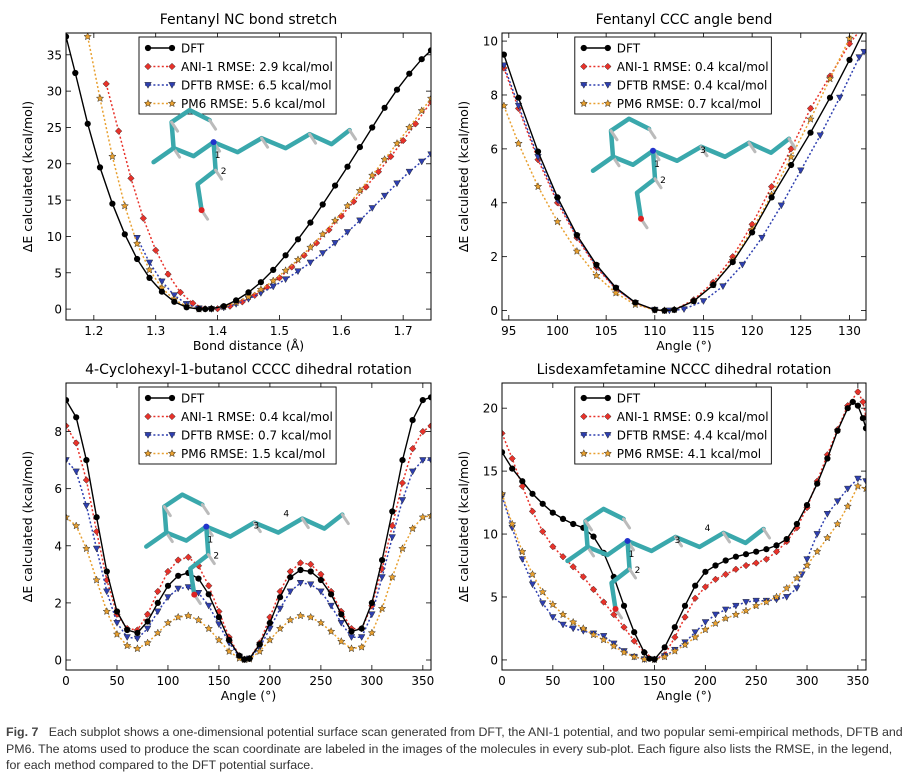 The height and width of the screenshot is (779, 910). I want to click on molecule-image: 12 3 4, so click(668, 563).